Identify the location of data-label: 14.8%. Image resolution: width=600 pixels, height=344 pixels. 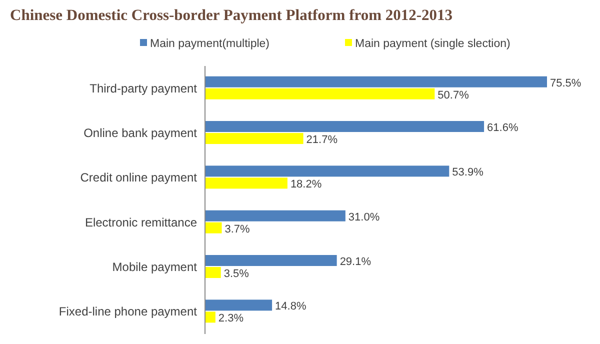
(290, 306).